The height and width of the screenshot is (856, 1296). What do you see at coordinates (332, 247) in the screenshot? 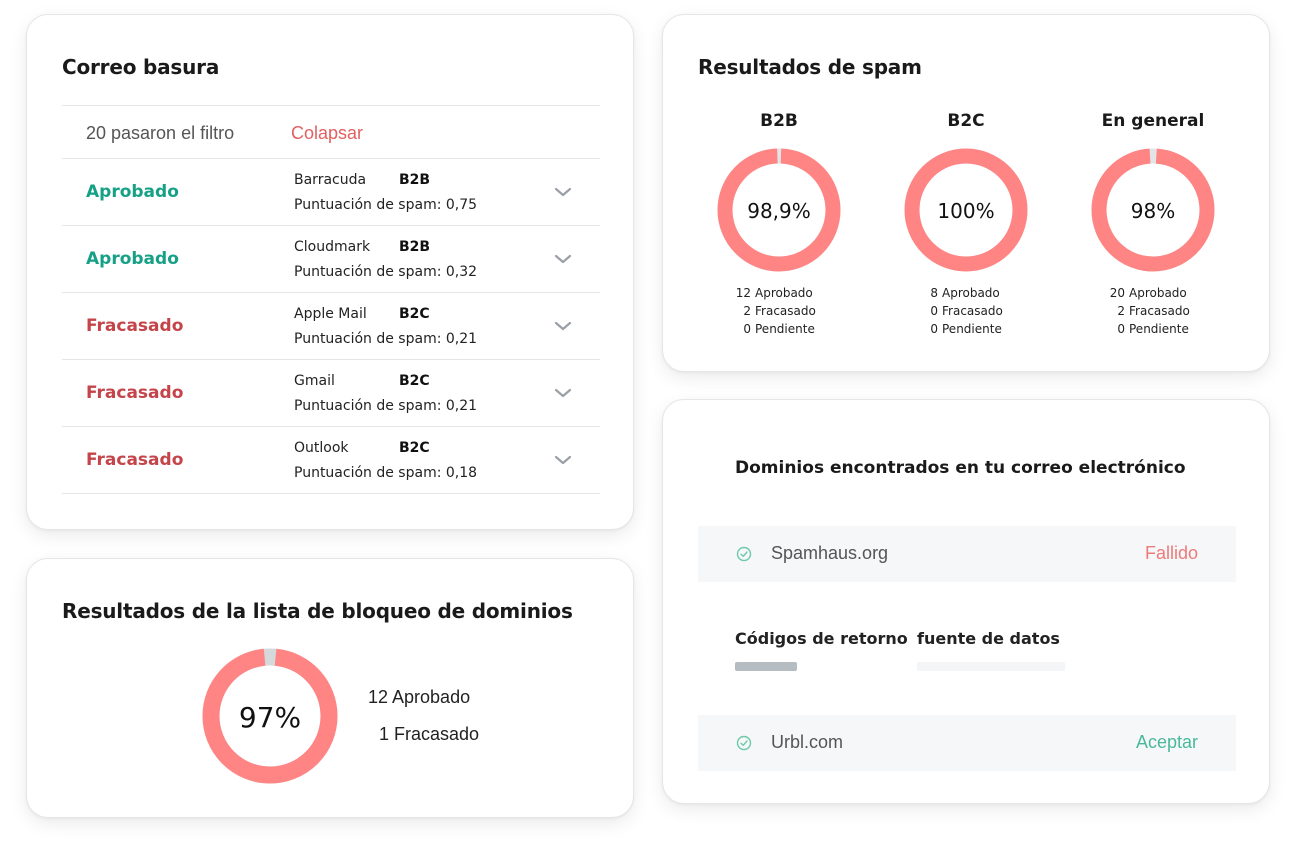
I see `row-provider: Cloudmark` at bounding box center [332, 247].